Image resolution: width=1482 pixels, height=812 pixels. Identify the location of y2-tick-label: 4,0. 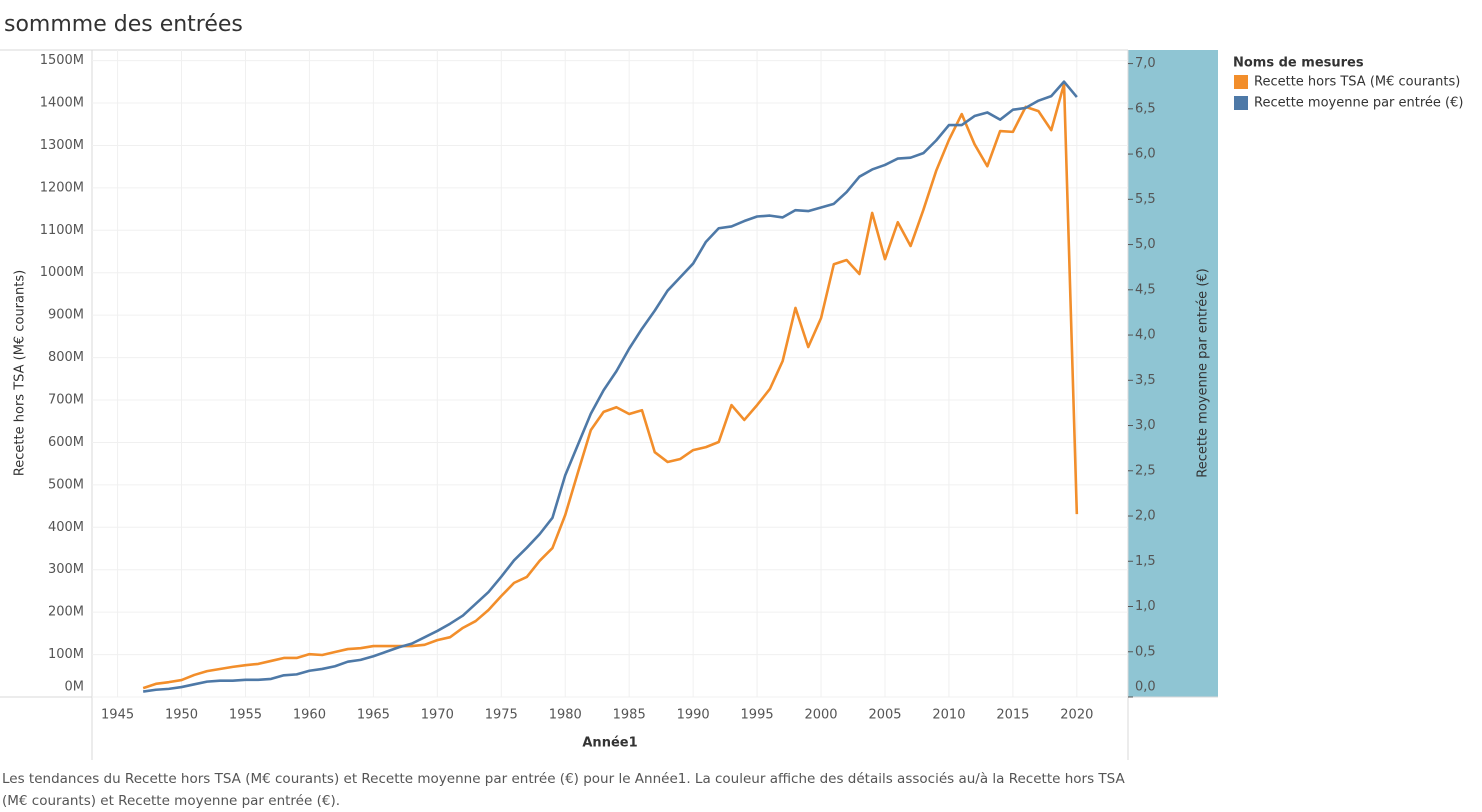
(1145, 335).